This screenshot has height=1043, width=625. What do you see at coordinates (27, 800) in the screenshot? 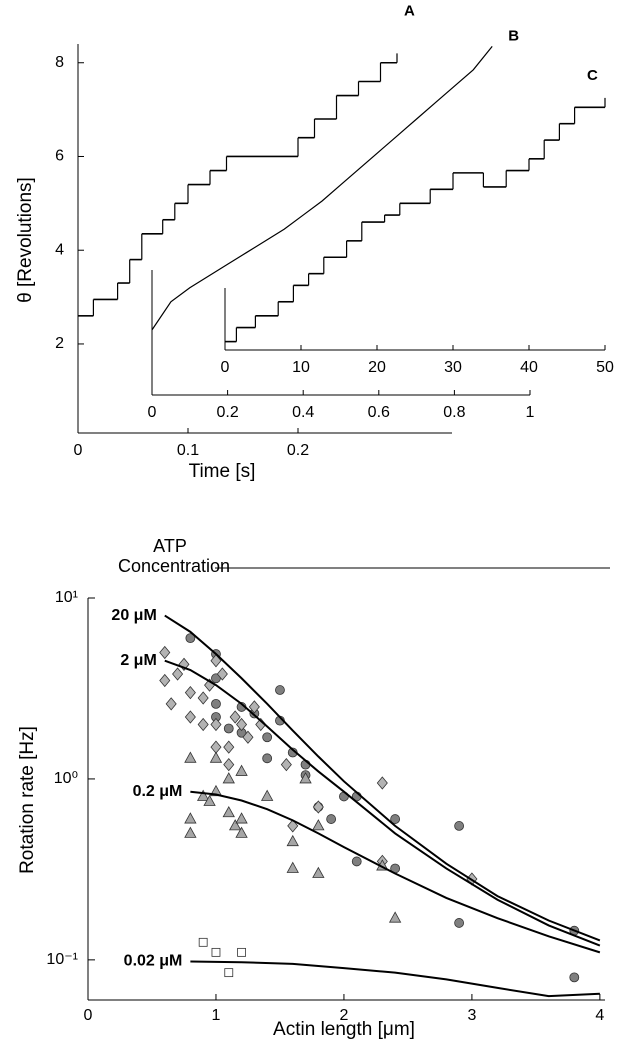
I see `y-axis-title: Rotation rate [Hz]` at bounding box center [27, 800].